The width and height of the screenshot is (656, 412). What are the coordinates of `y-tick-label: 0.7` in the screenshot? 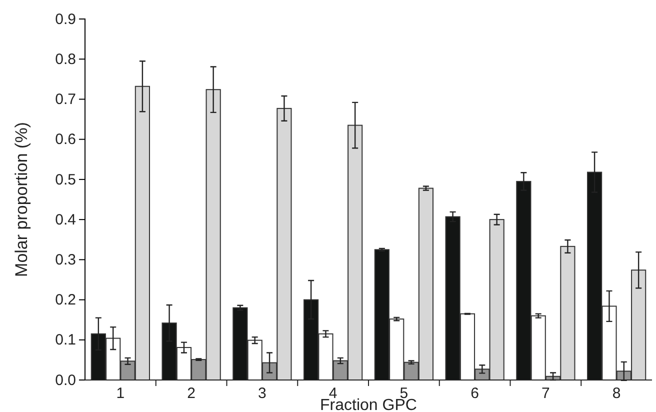 It's located at (65, 99).